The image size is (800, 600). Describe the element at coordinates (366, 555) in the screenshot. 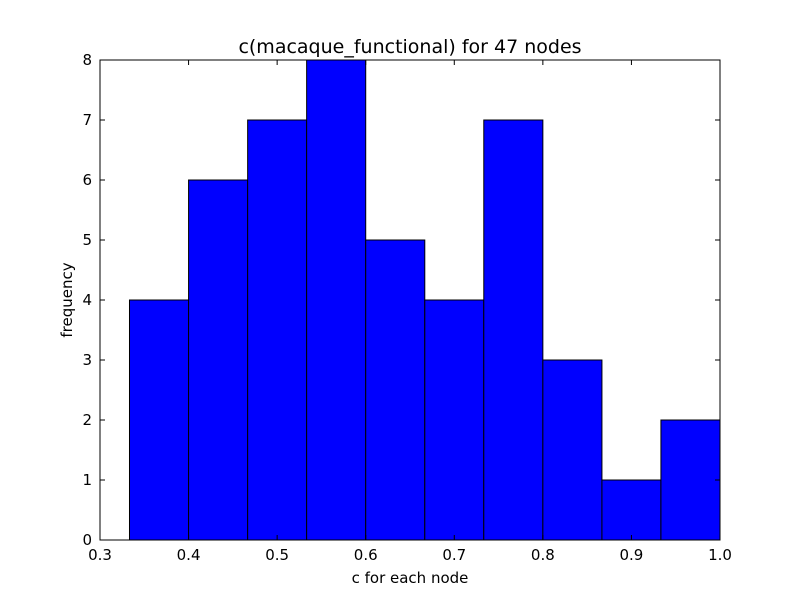

I see `x-tick-label: 0.6` at that location.